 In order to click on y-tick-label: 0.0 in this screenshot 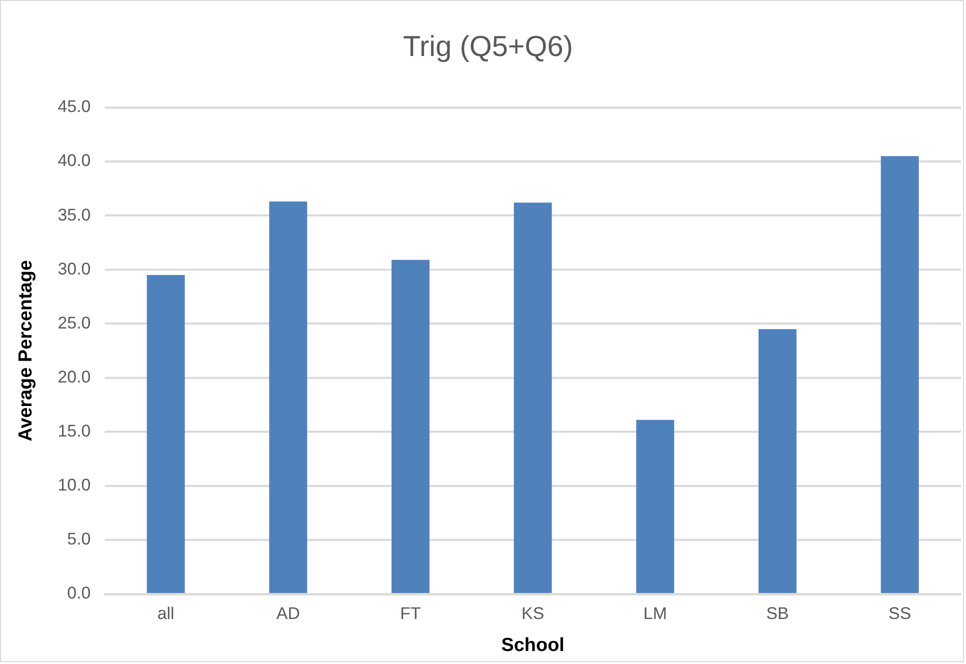, I will do `click(79, 593)`.